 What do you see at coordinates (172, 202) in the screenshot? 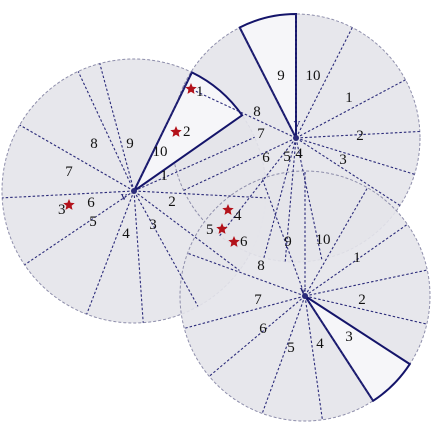
I see `sector-label-left-2: 2` at bounding box center [172, 202].